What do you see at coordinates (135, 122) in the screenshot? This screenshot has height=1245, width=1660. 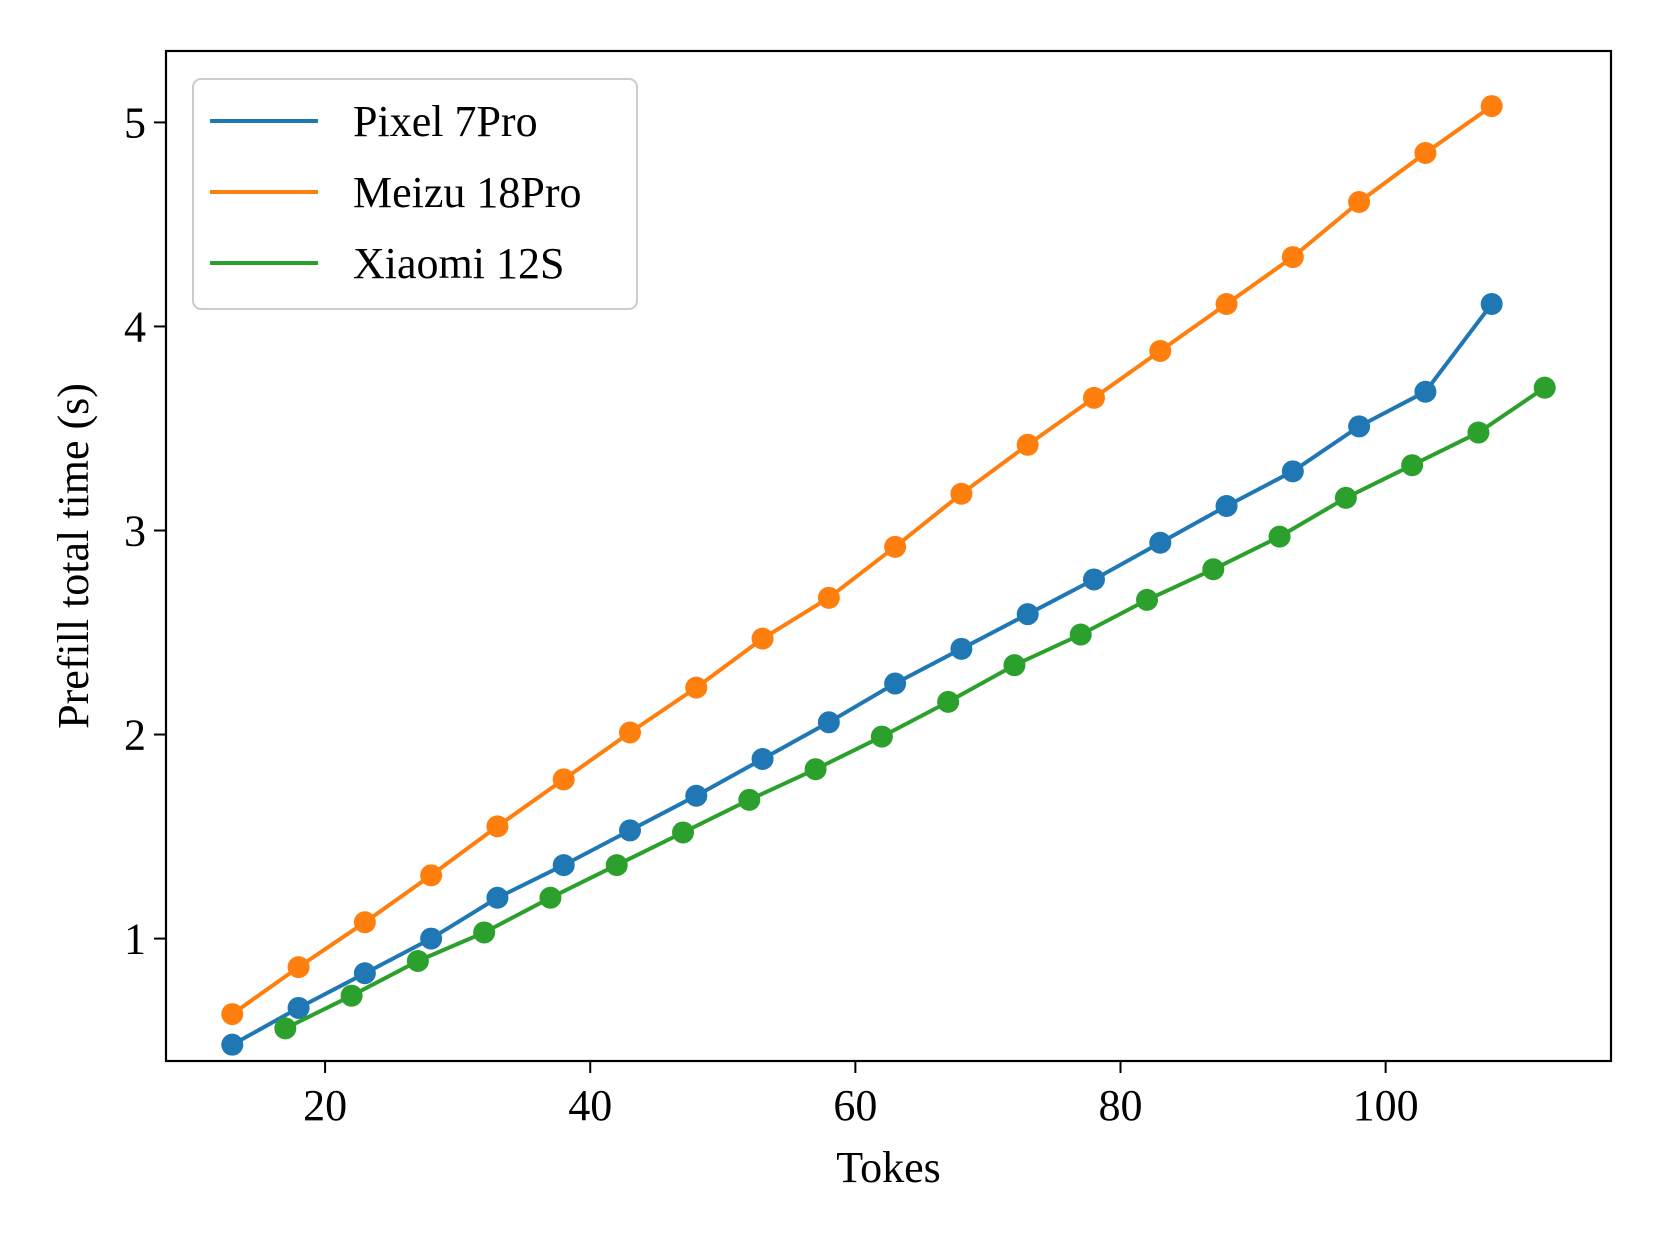 I see `y-tick-label: 5` at bounding box center [135, 122].